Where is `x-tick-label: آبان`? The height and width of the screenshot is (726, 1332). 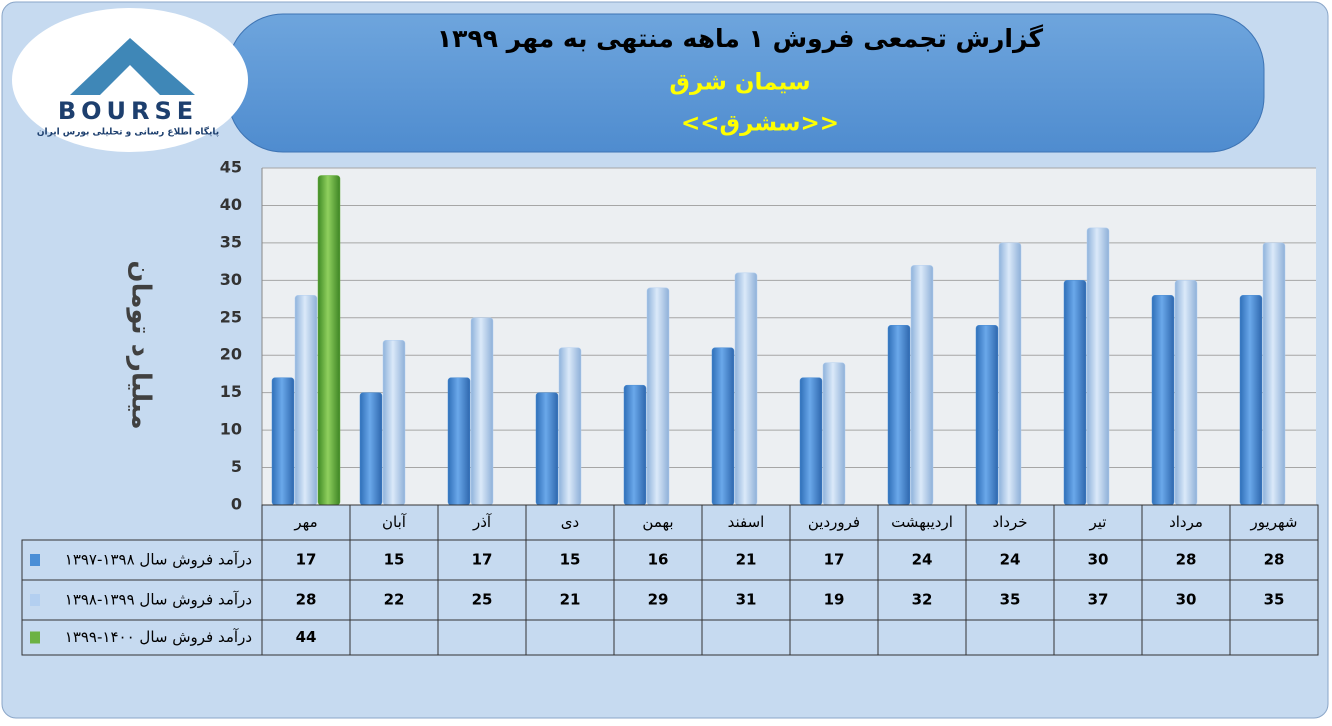 x-tick-label: آبان is located at coordinates (394, 522).